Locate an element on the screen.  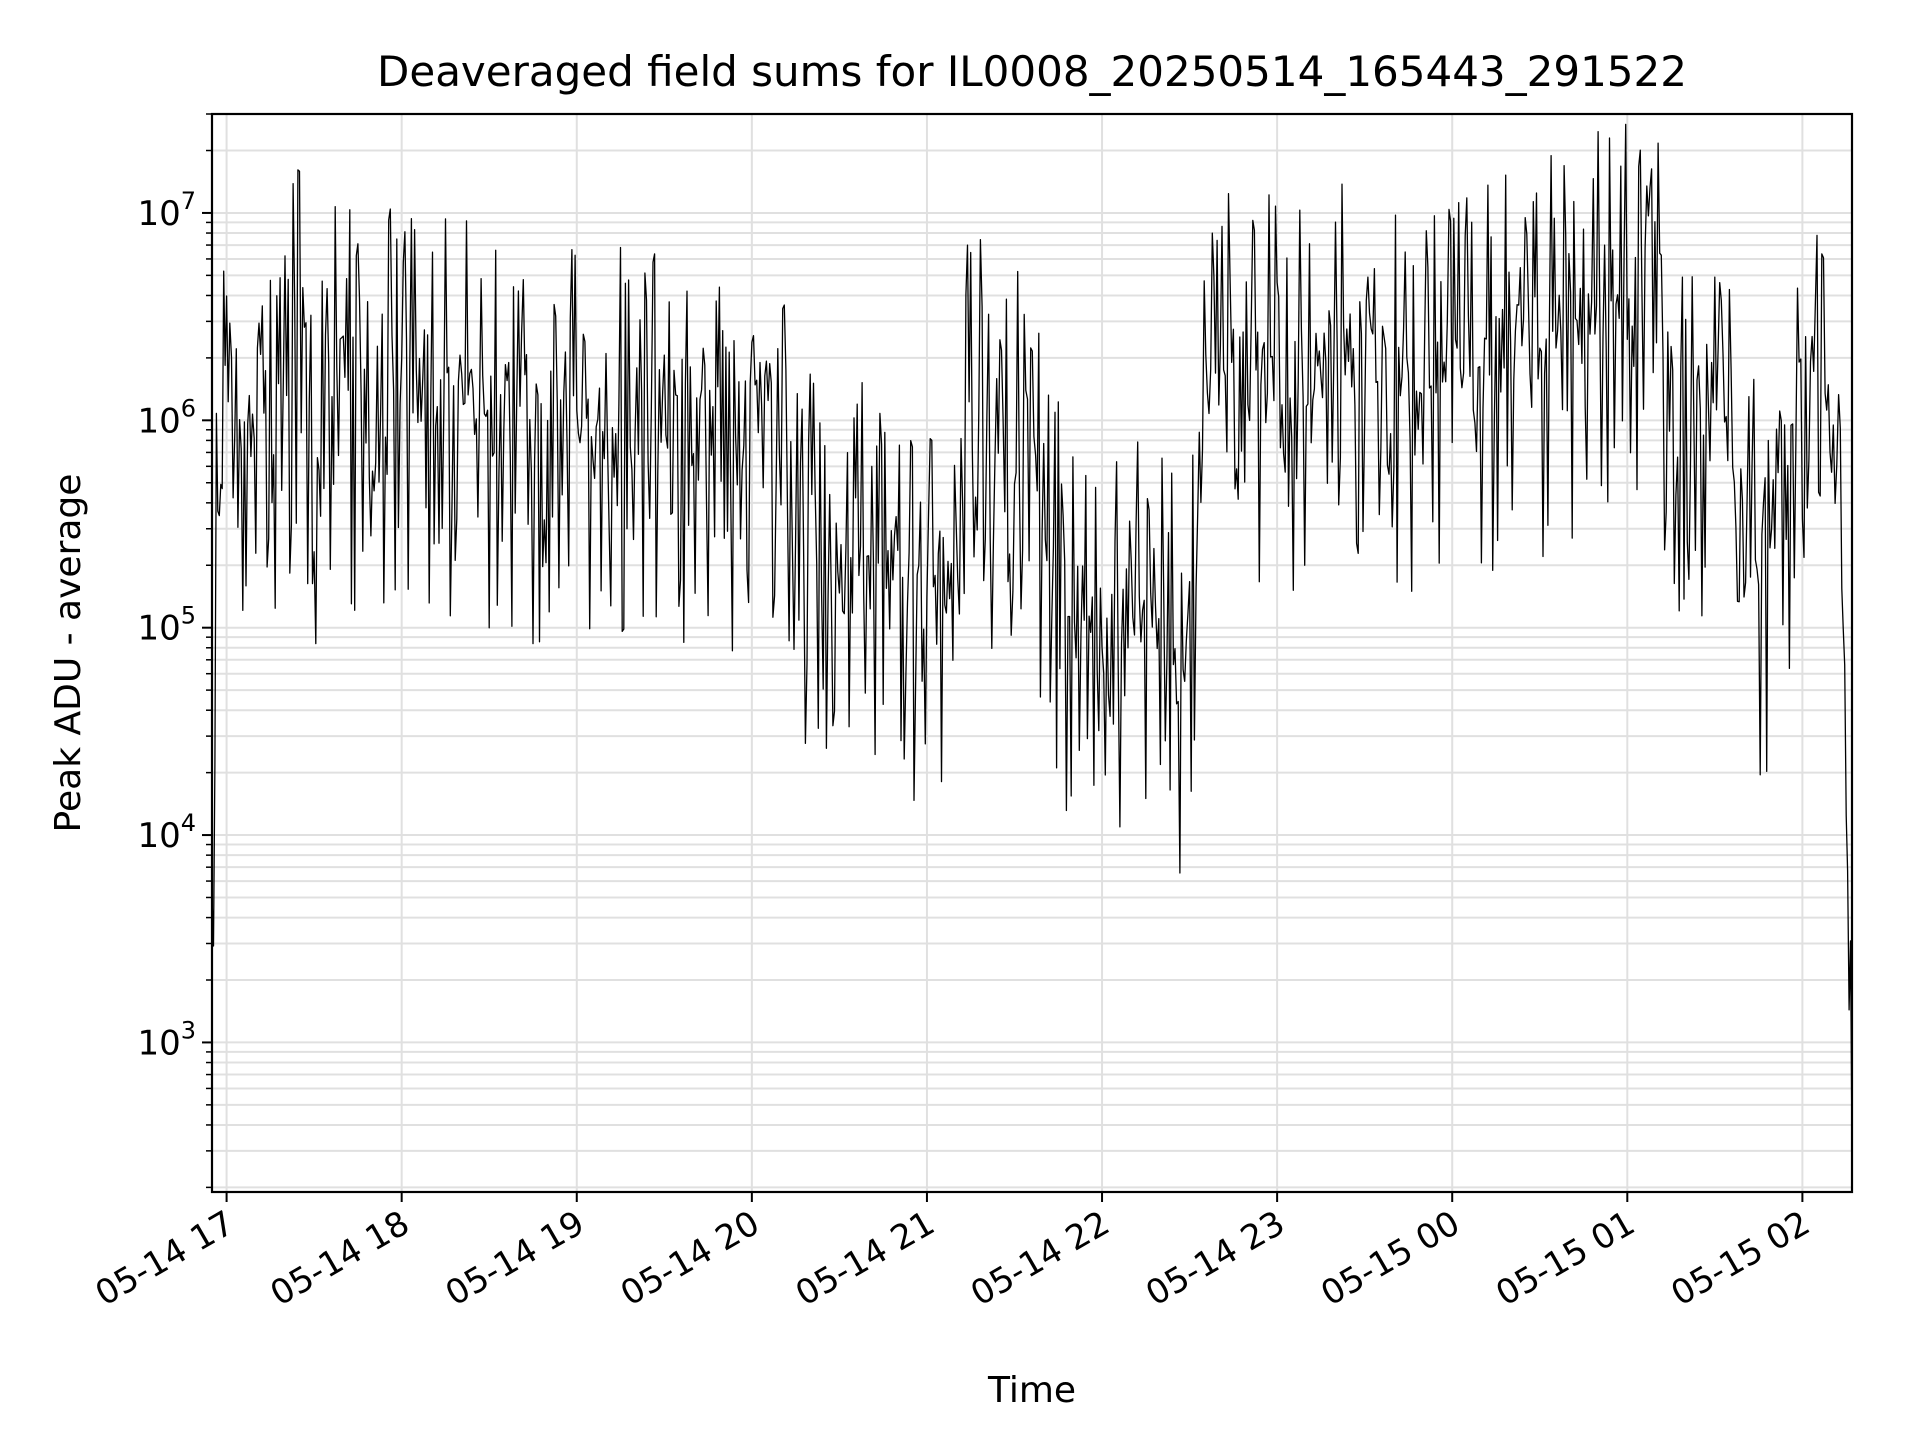
x-tick-label: 05-14 17 is located at coordinates (165, 1258).